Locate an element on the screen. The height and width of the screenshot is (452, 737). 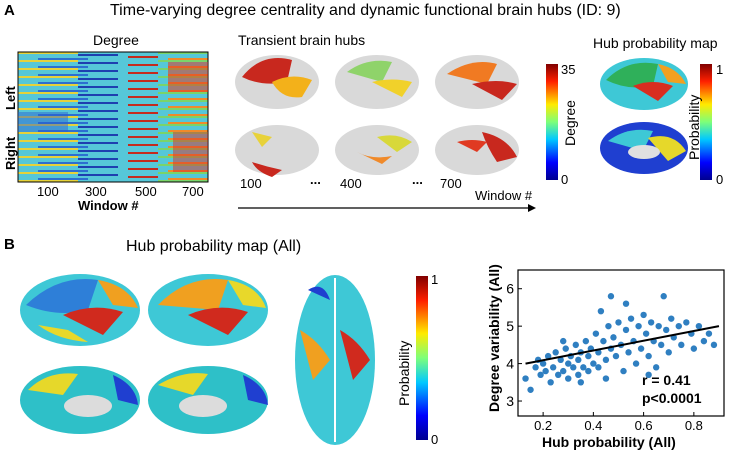
transient-brains is located at coordinates (377, 116).